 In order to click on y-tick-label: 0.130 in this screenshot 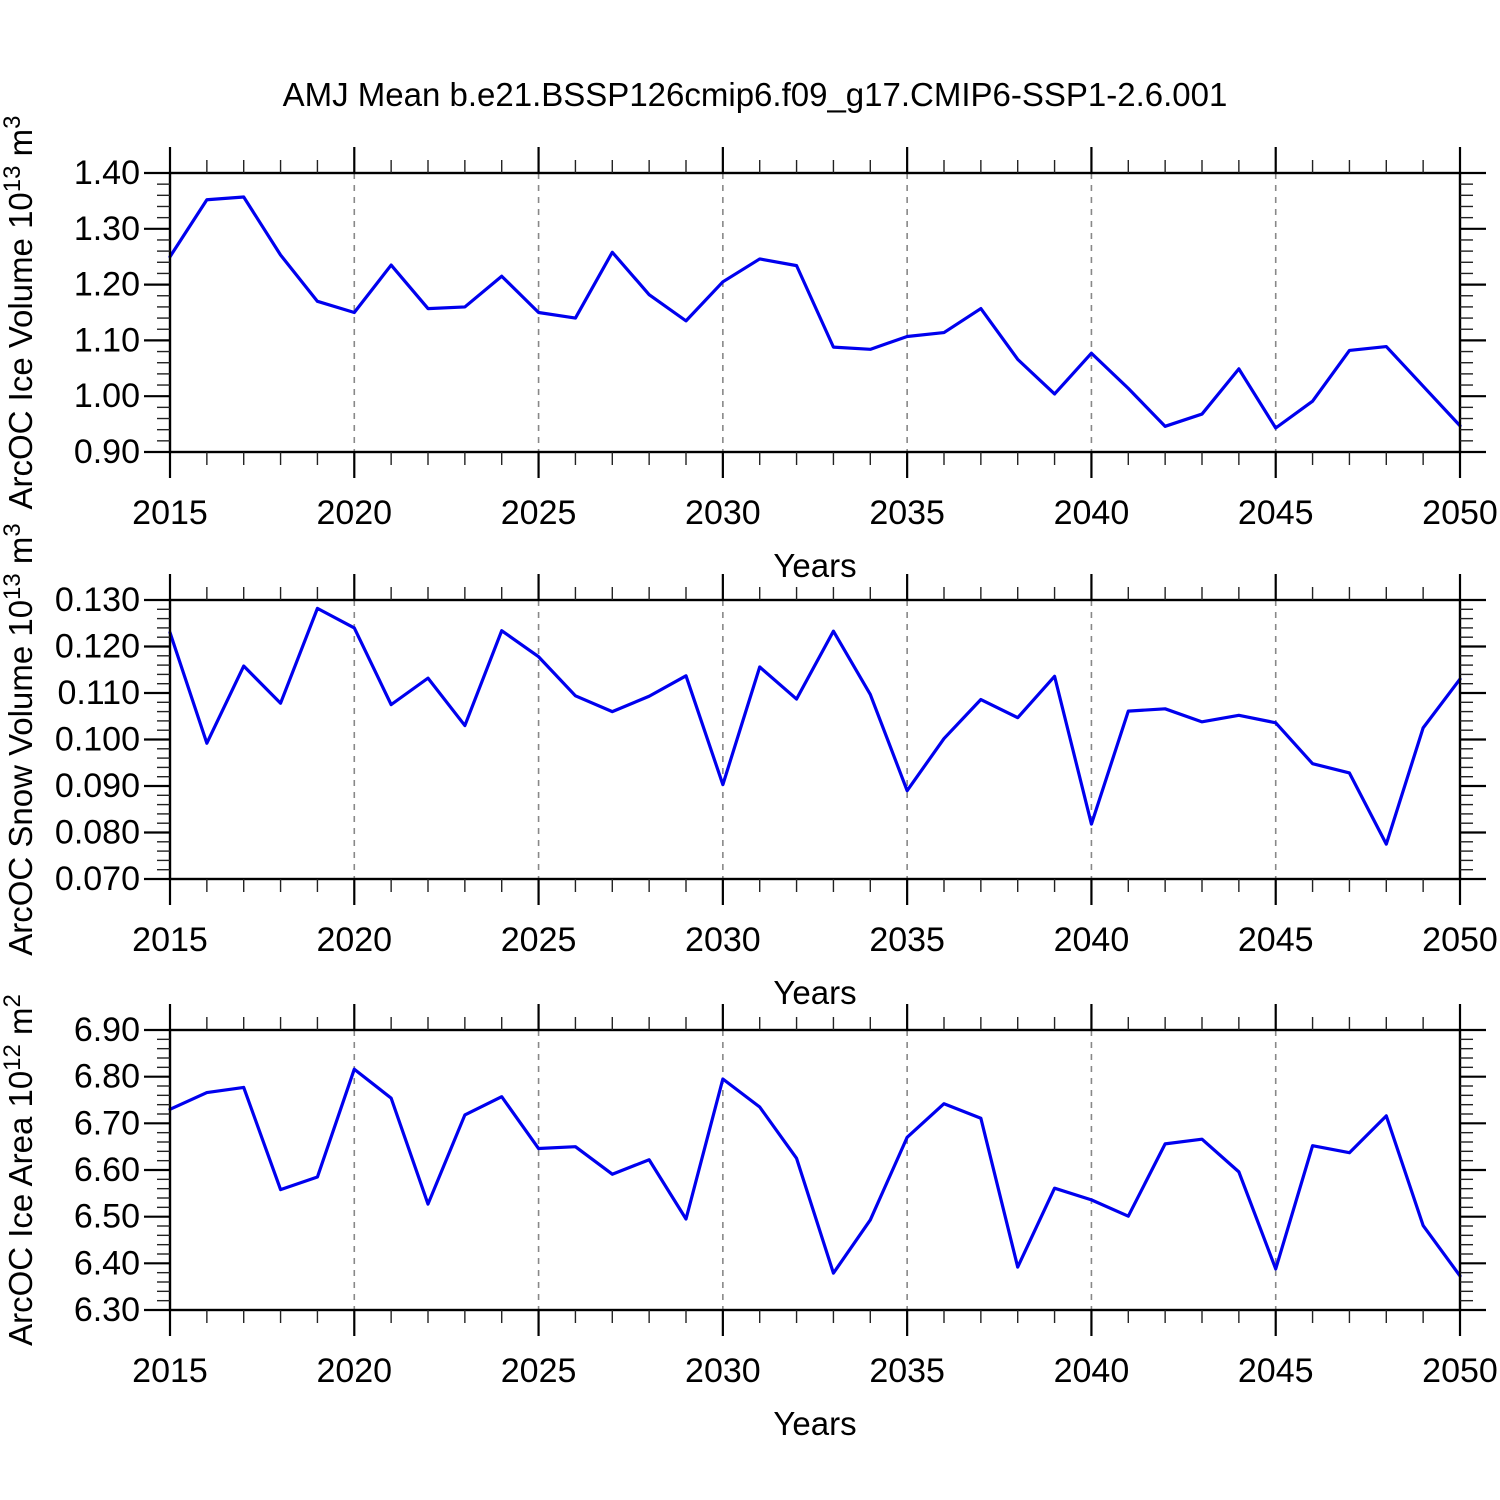, I will do `click(97, 600)`.